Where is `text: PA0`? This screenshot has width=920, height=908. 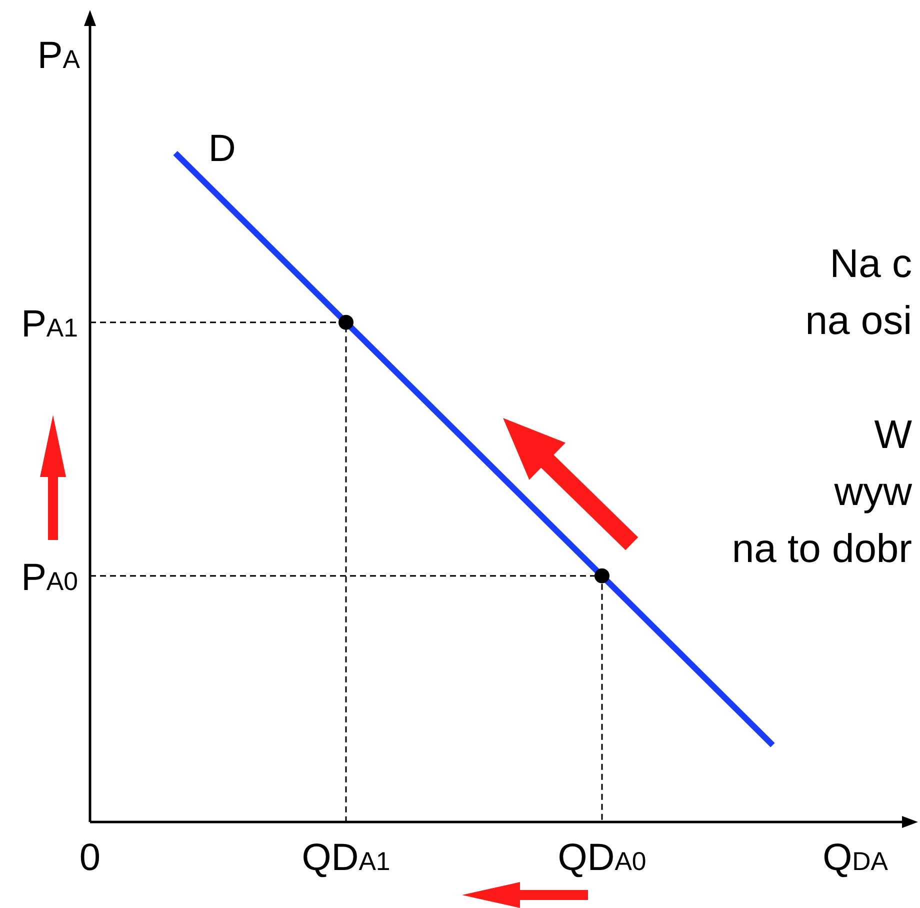
text: PA0 is located at coordinates (49, 577).